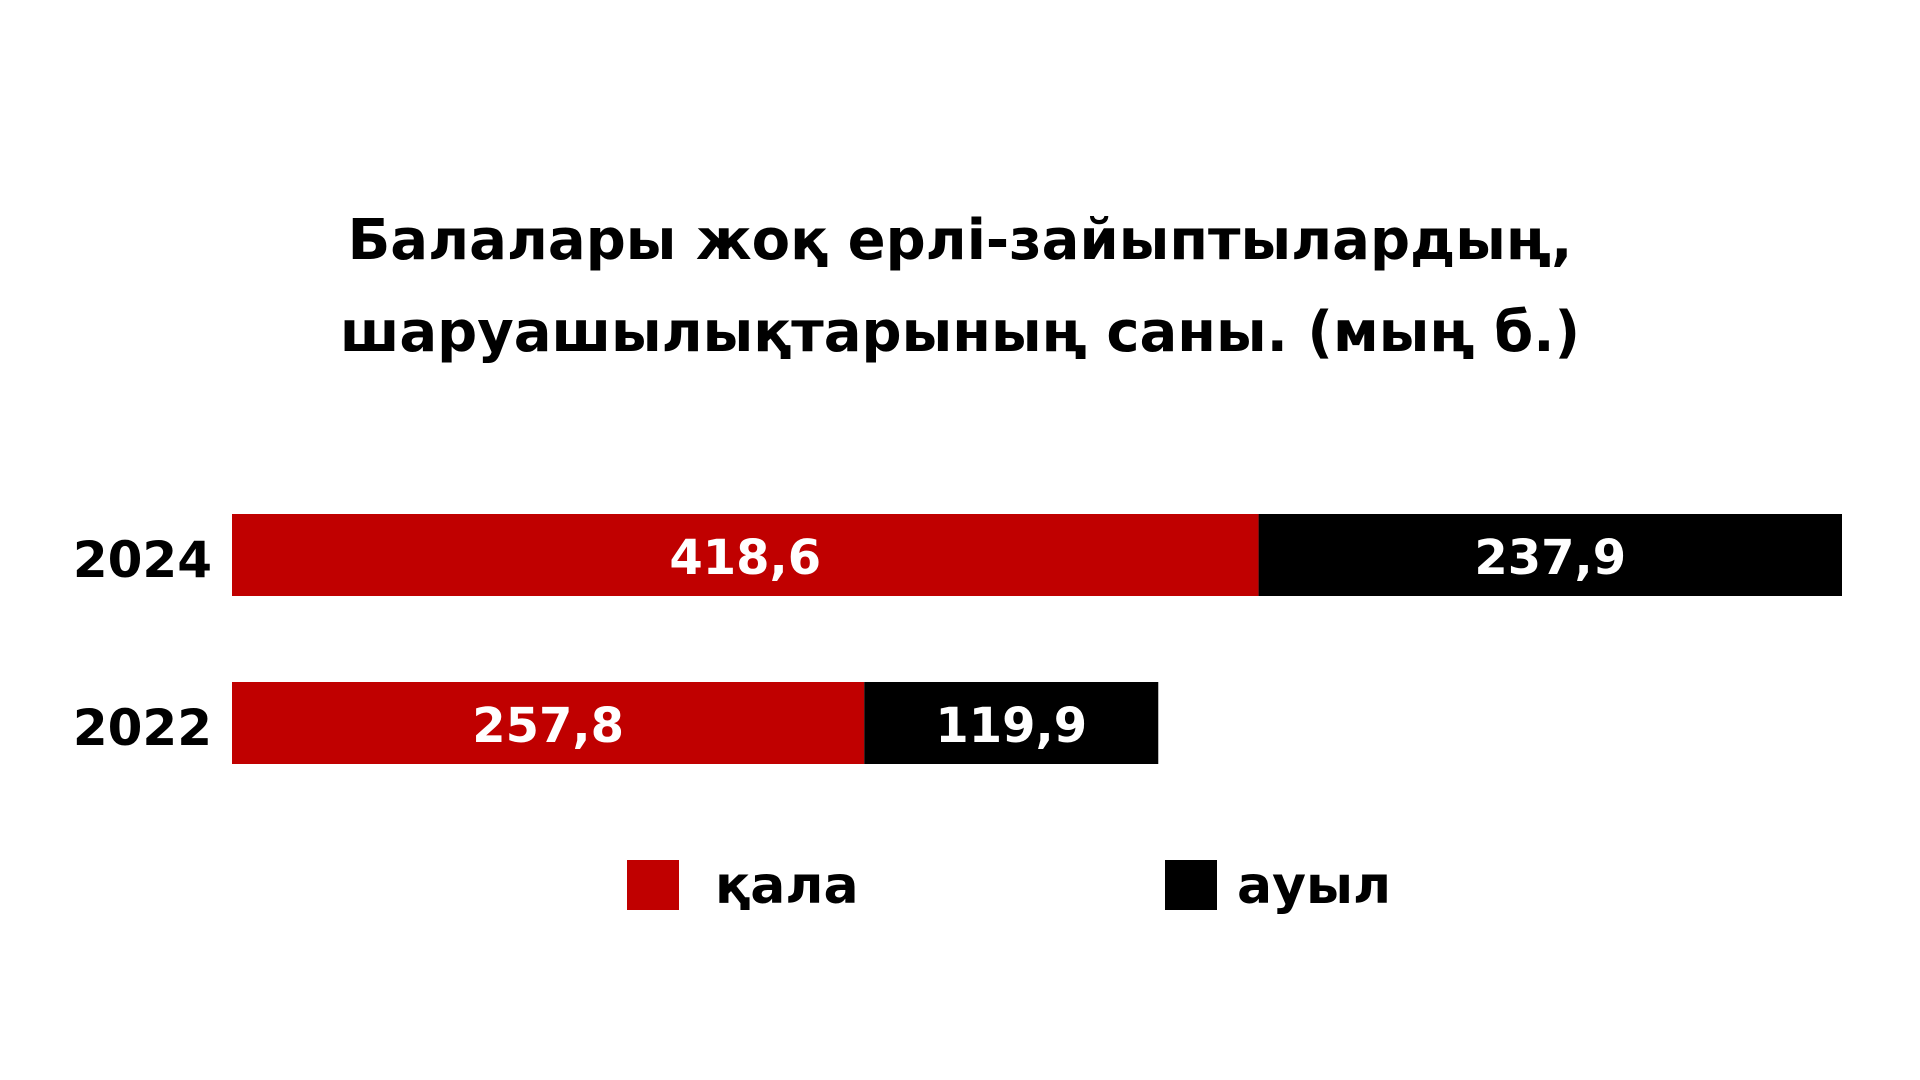  Describe the element at coordinates (142, 728) in the screenshot. I see `category-label-2022: 2022` at that location.